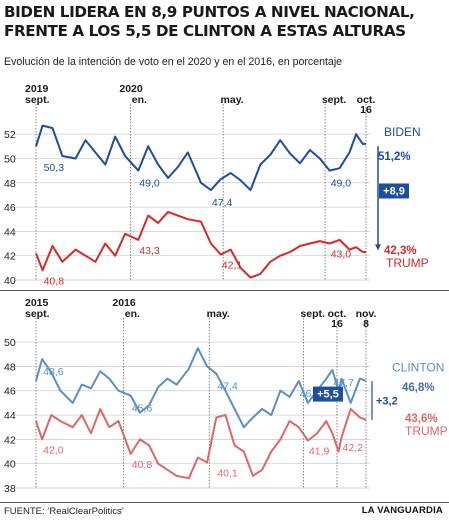 Image resolution: width=449 pixels, height=522 pixels. What do you see at coordinates (227, 473) in the screenshot?
I see `data-label: 40,1` at bounding box center [227, 473].